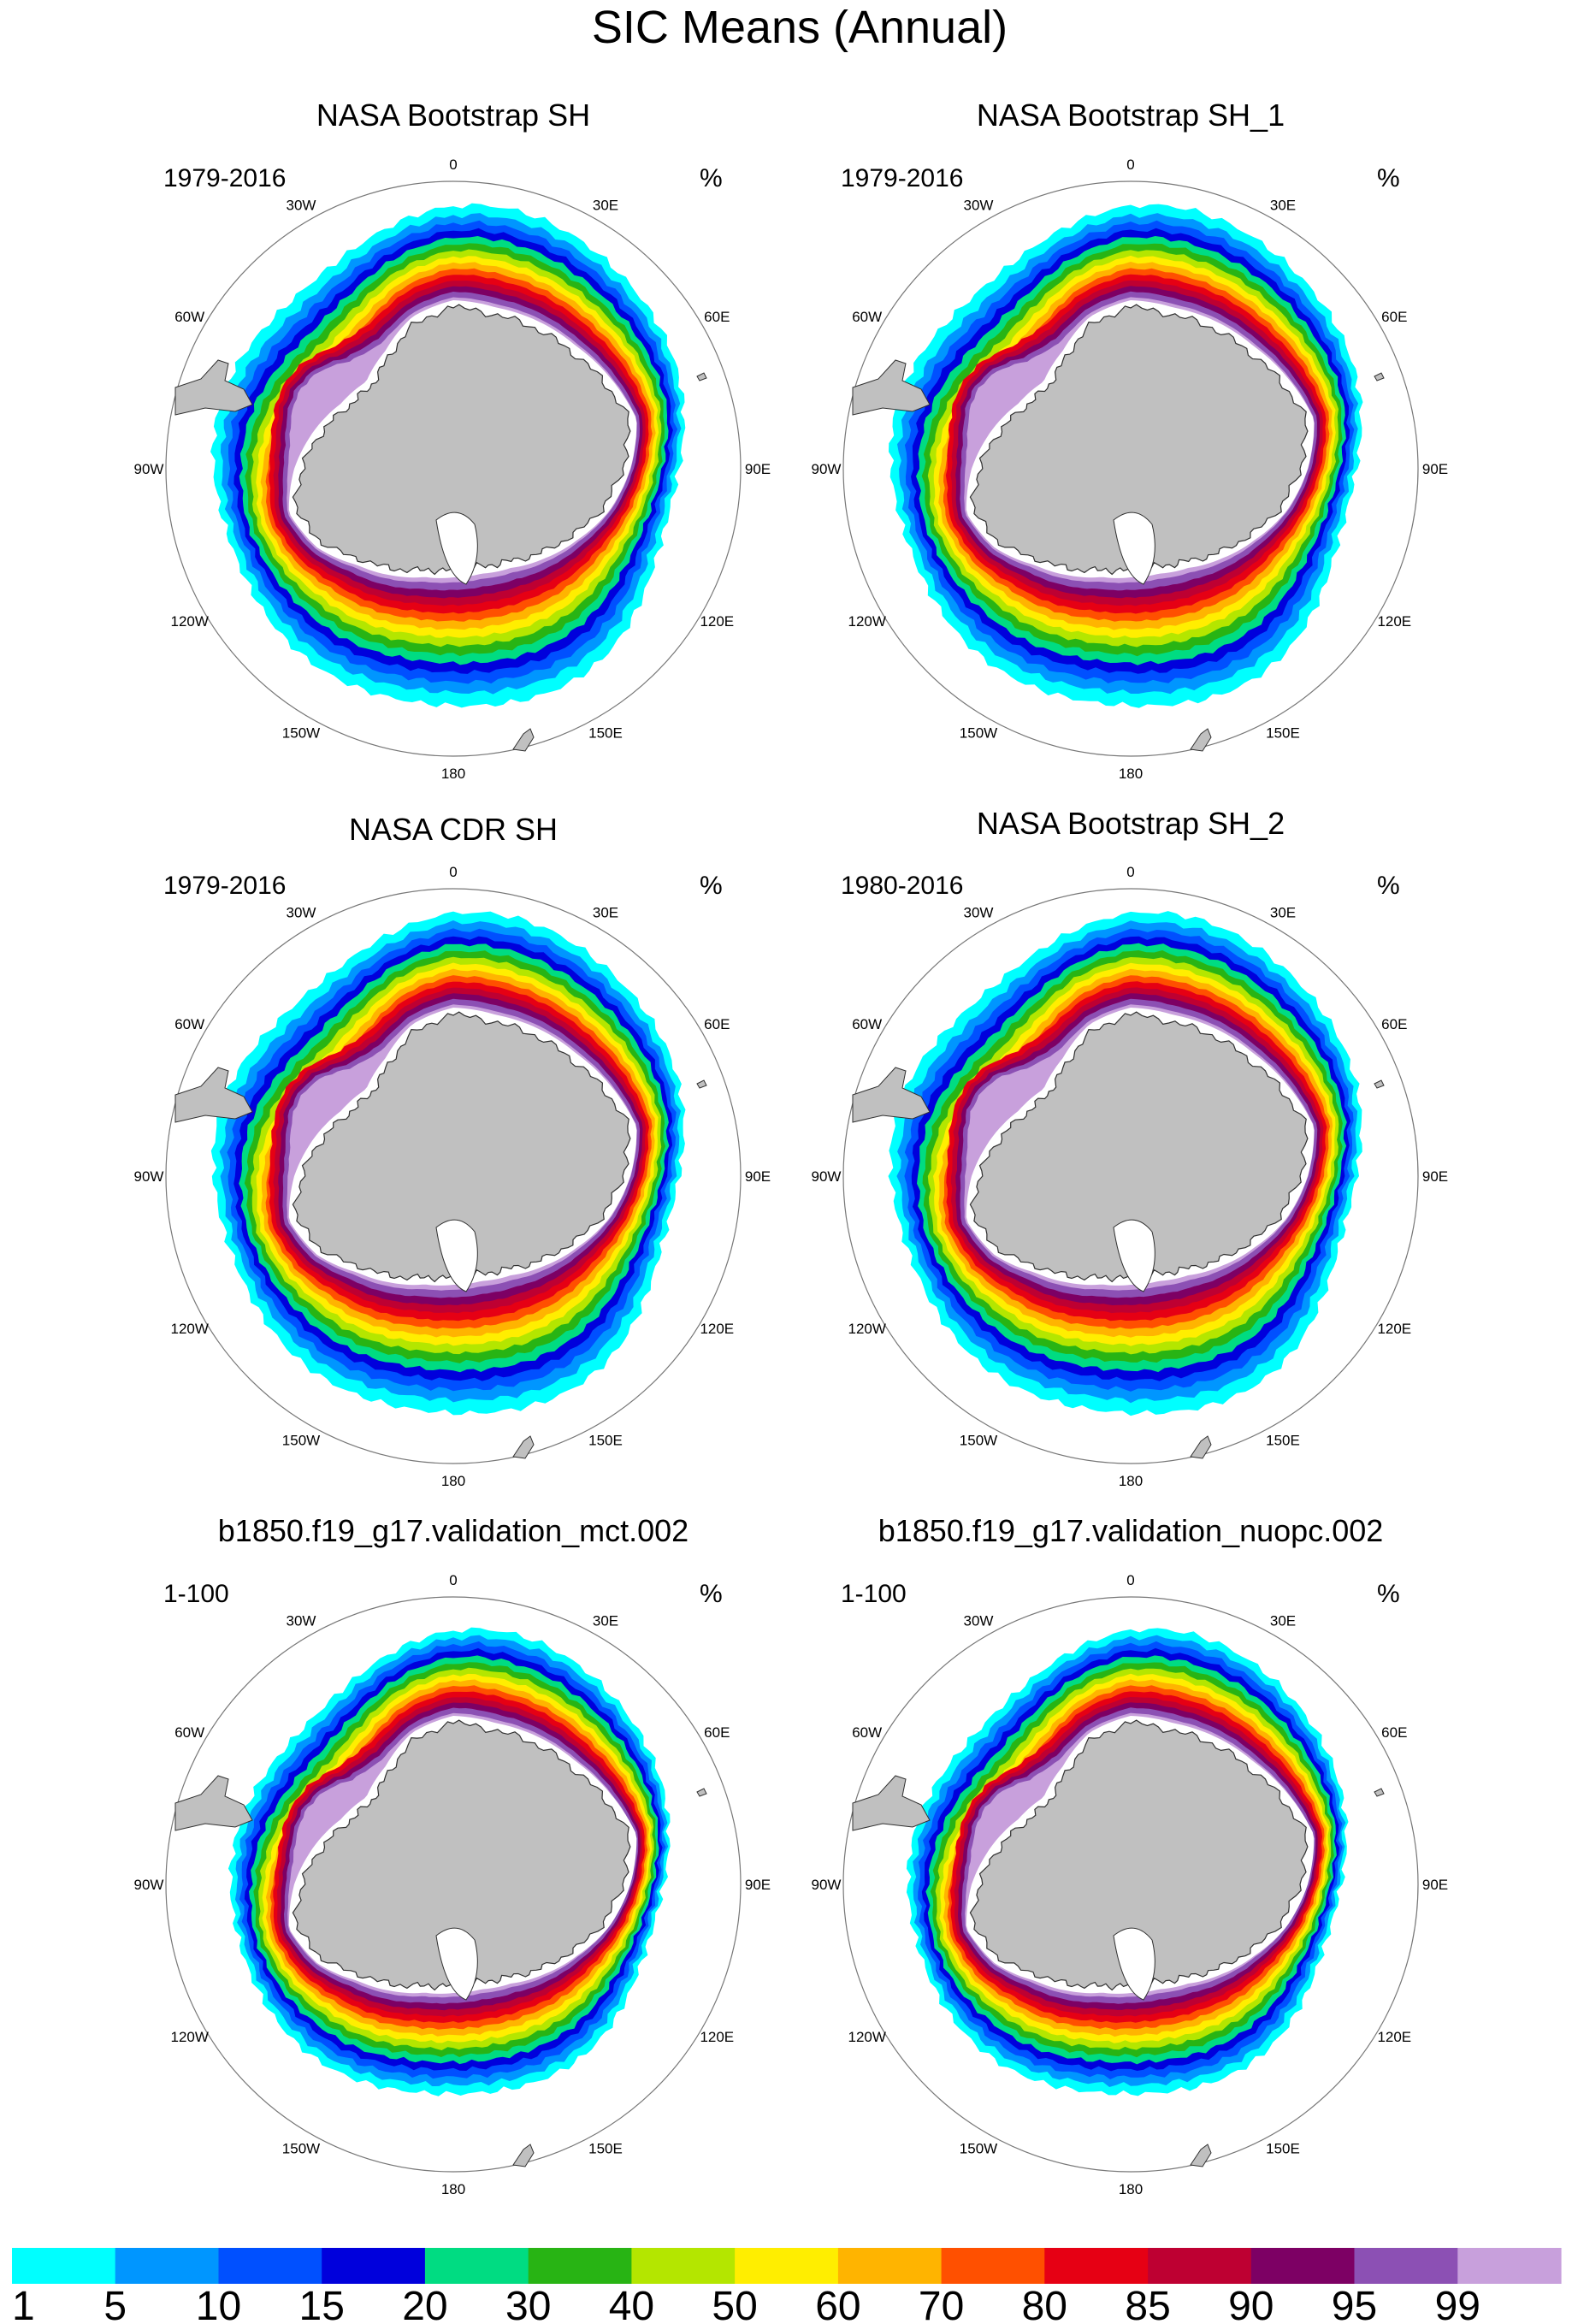 The image size is (1572, 2324). What do you see at coordinates (1131, 116) in the screenshot?
I see `panel-title: NASA Bootstrap SH_1` at bounding box center [1131, 116].